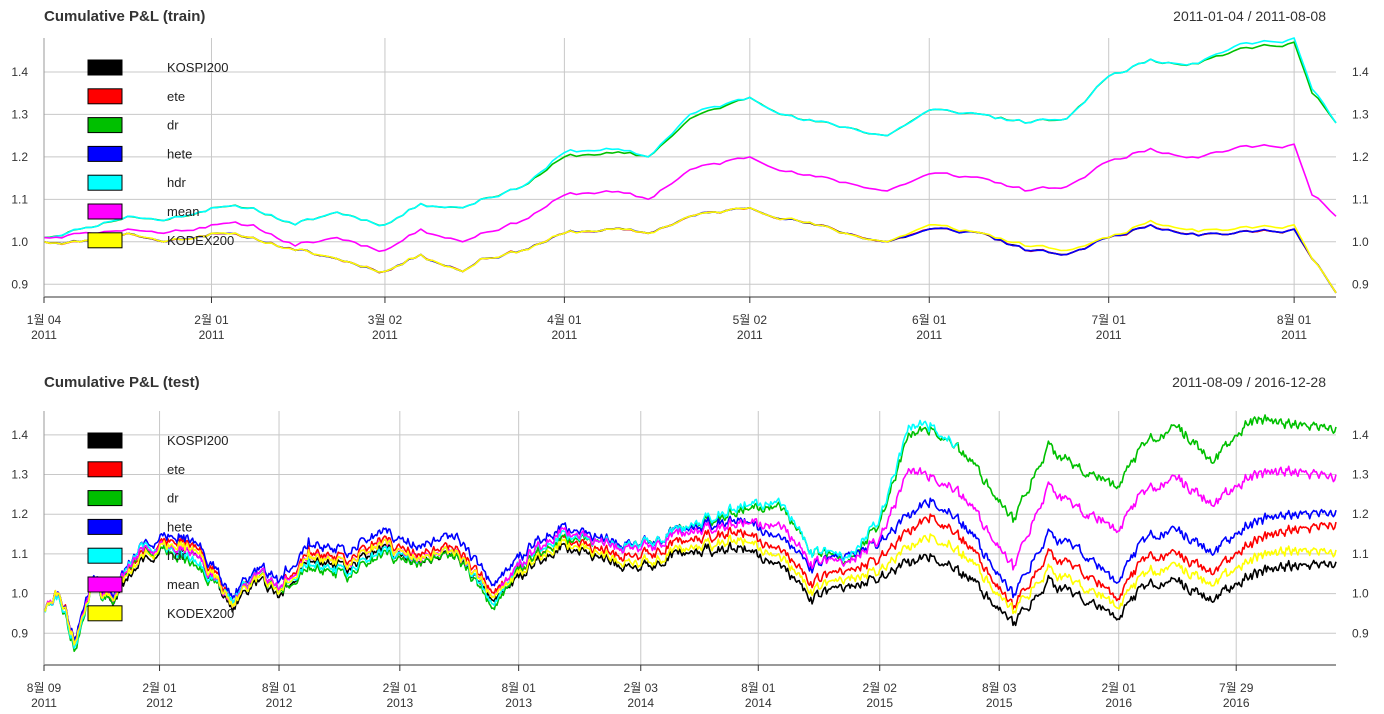 The width and height of the screenshot is (1384, 714). I want to click on y-tick-label-right: 1.2, so click(1360, 514).